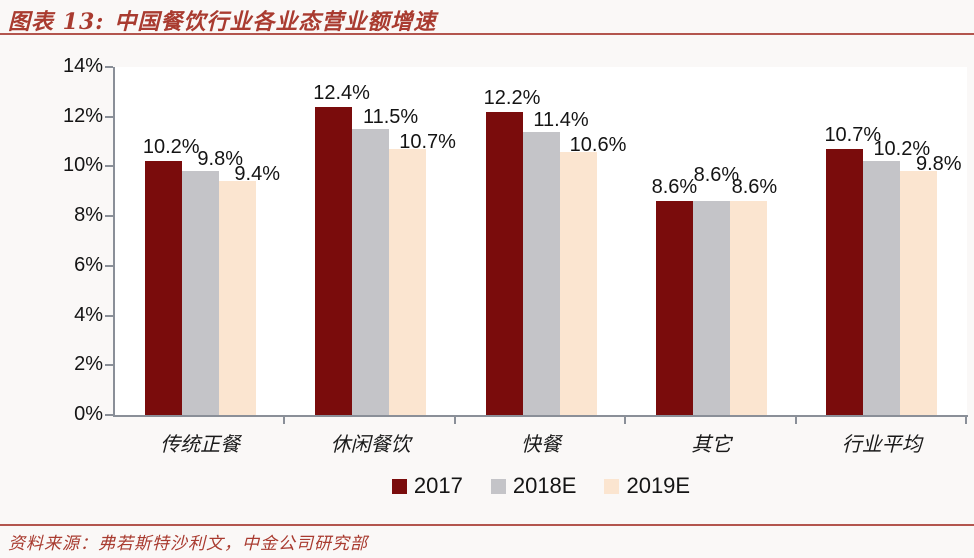 Image resolution: width=974 pixels, height=558 pixels. What do you see at coordinates (487, 34) in the screenshot?
I see `title-underline` at bounding box center [487, 34].